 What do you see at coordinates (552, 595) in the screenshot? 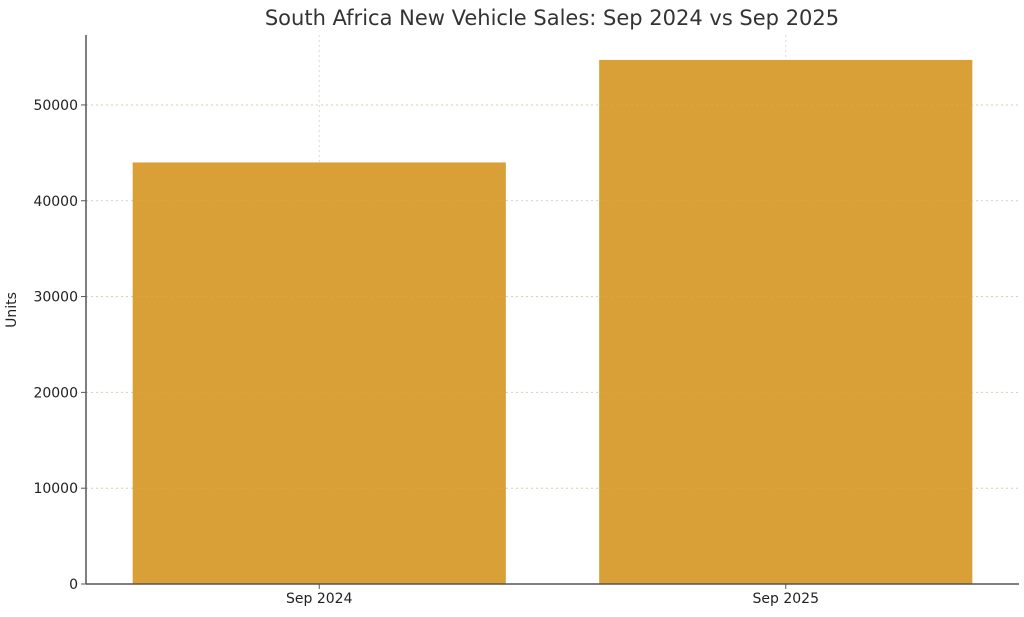
I see `x-ticks: Sep 2024 Sep 2025` at bounding box center [552, 595].